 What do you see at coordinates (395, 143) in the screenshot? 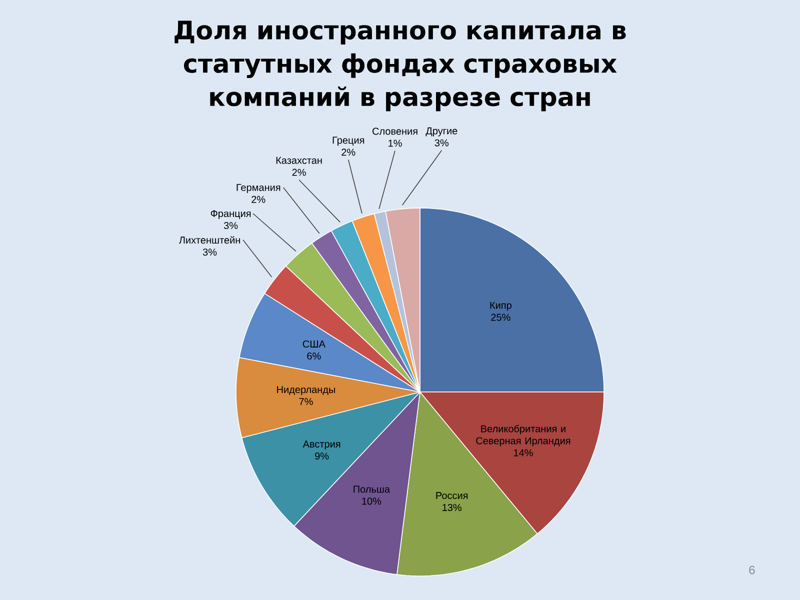
I see `data-label: 1%` at bounding box center [395, 143].